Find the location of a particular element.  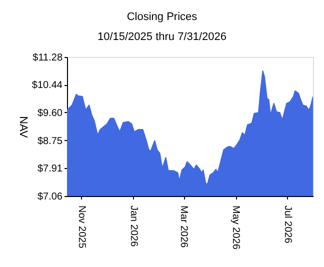

x-tick-label: Nov 2025 is located at coordinates (81, 227).